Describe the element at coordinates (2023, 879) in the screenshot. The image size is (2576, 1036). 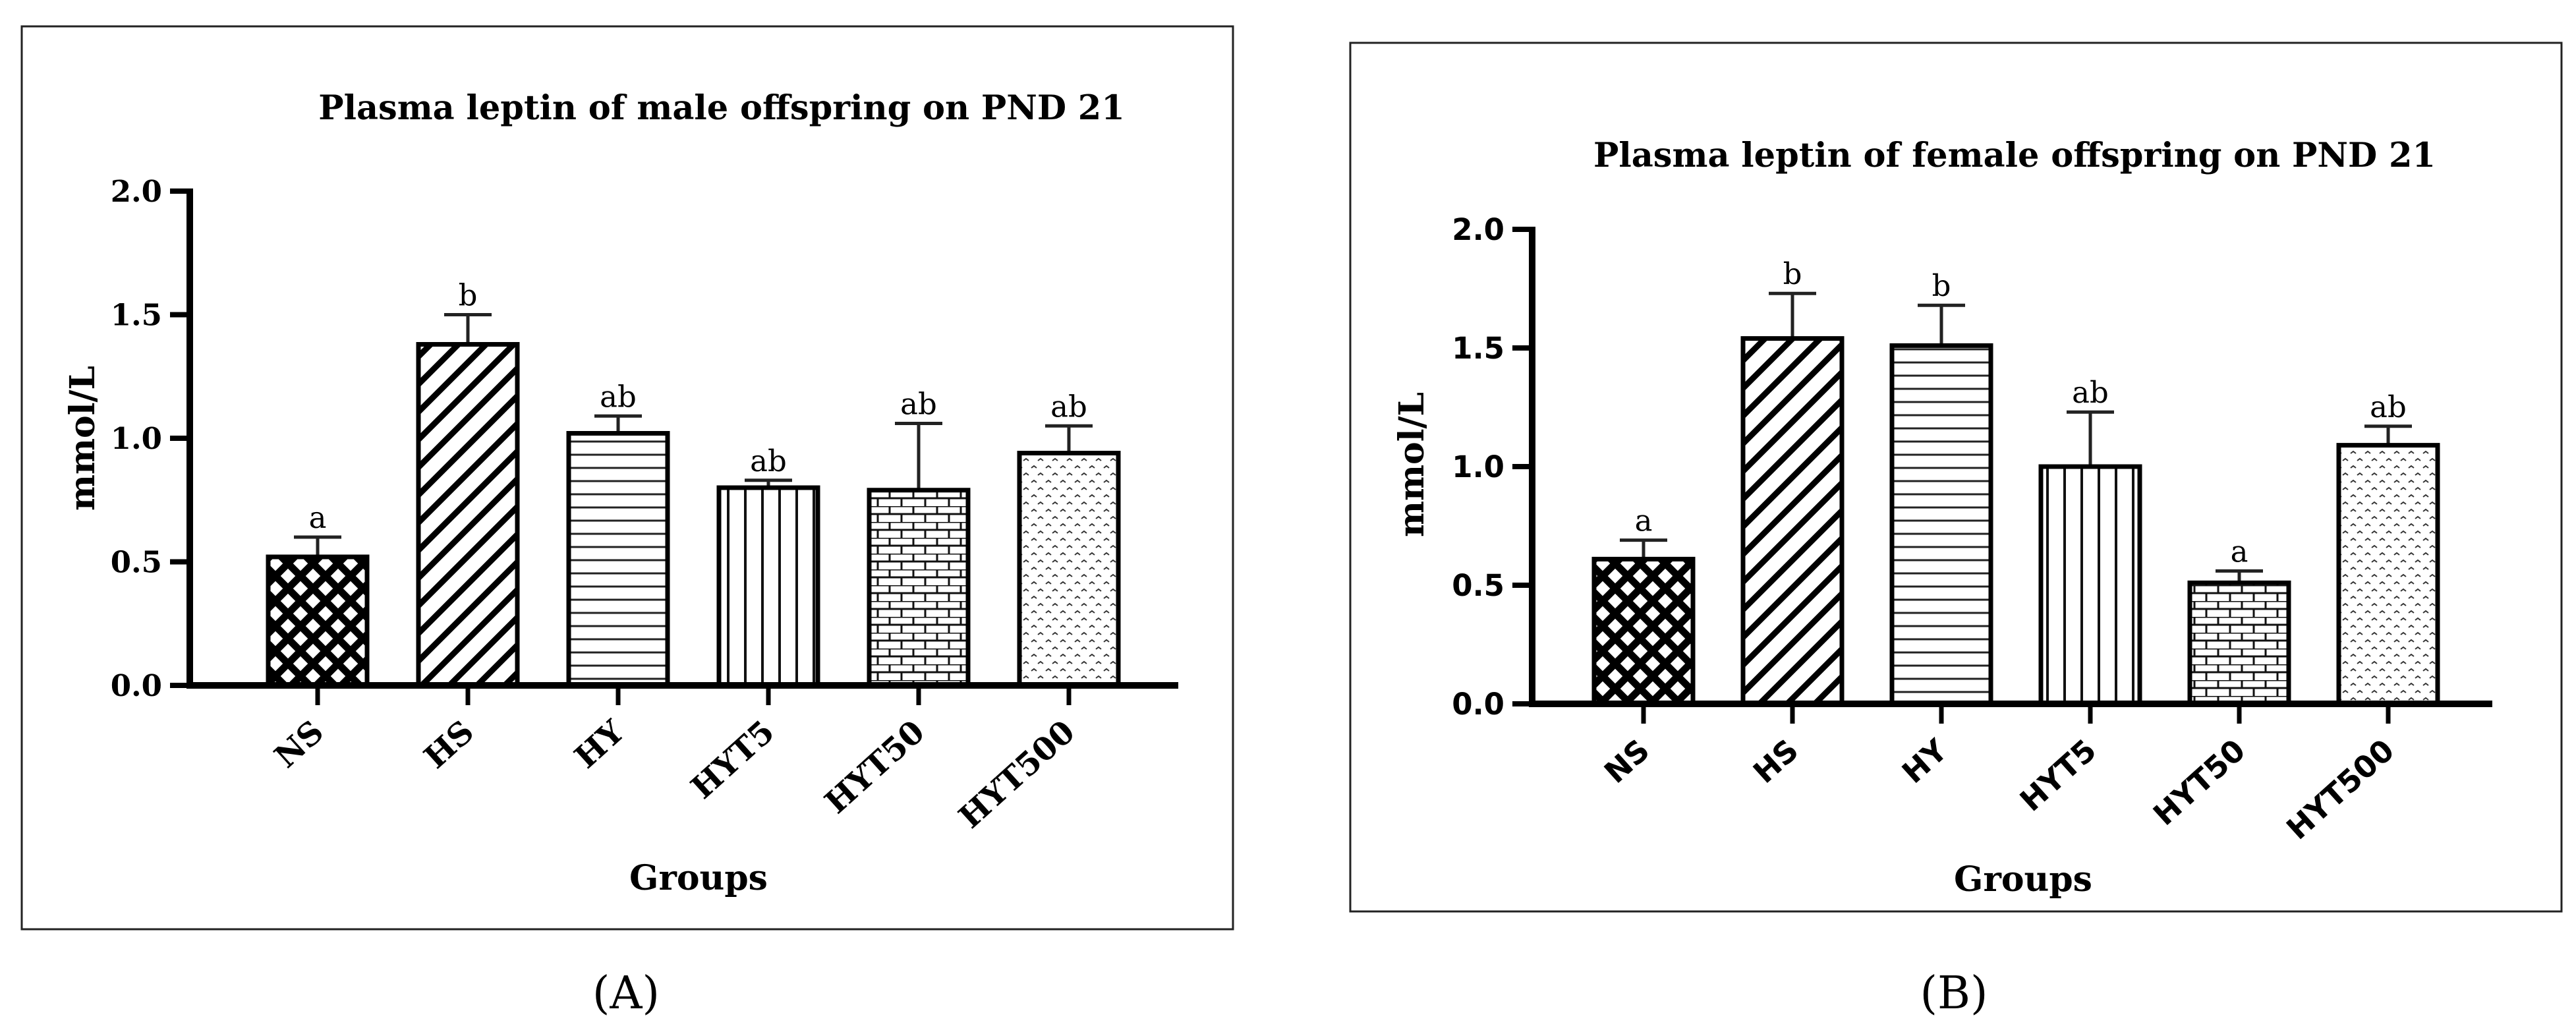
I see `panel-b-xlabel: Groups` at that location.